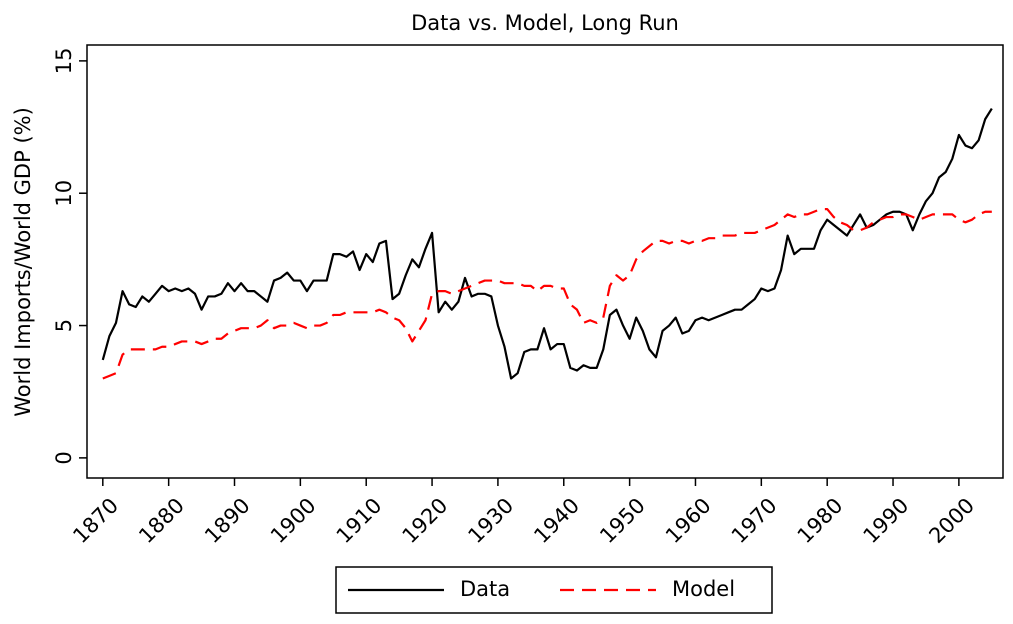  I want to click on x-tick-label: 2000, so click(951, 520).